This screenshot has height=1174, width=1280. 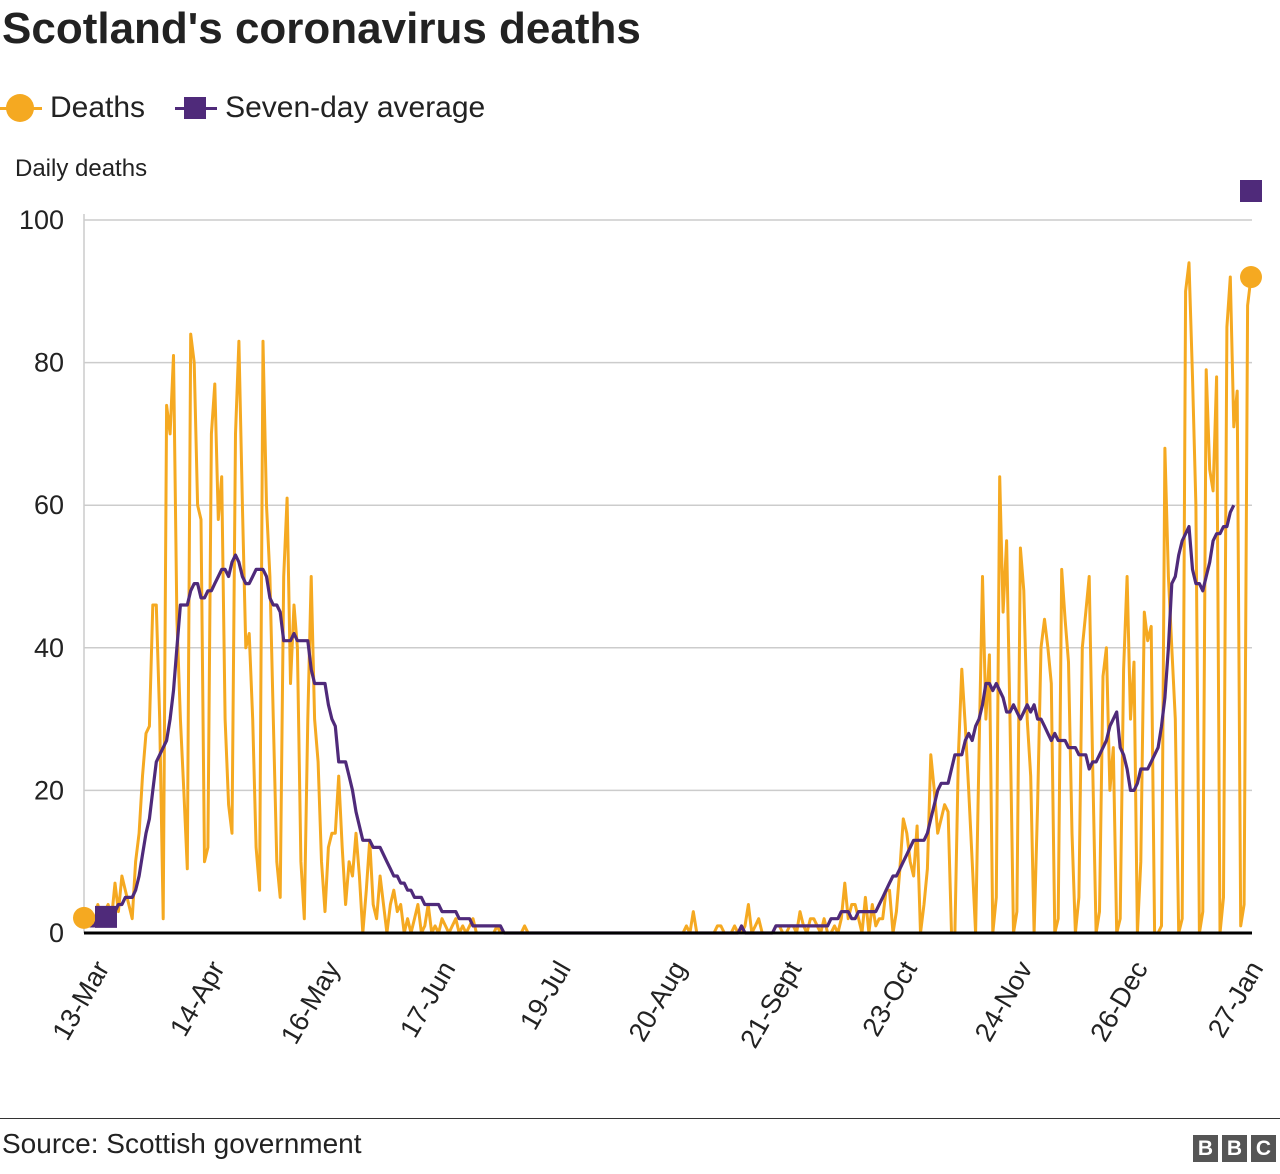 What do you see at coordinates (182, 1143) in the screenshot?
I see `source-note: Source: Scottish government` at bounding box center [182, 1143].